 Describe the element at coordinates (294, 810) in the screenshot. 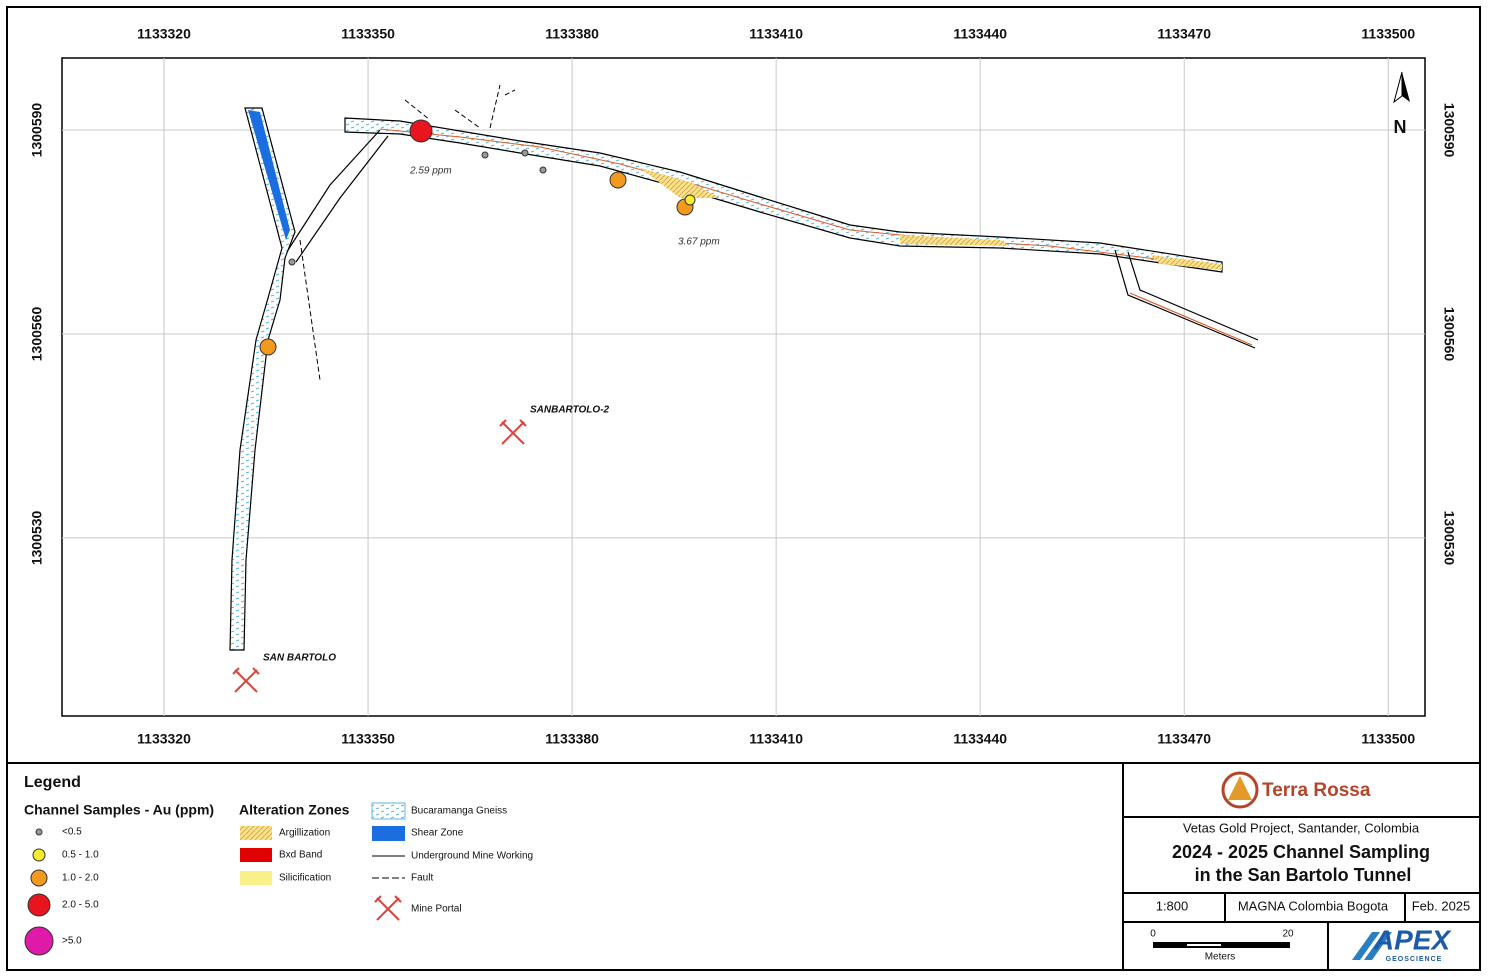

I see `legend-group-title: Alteration Zones` at that location.